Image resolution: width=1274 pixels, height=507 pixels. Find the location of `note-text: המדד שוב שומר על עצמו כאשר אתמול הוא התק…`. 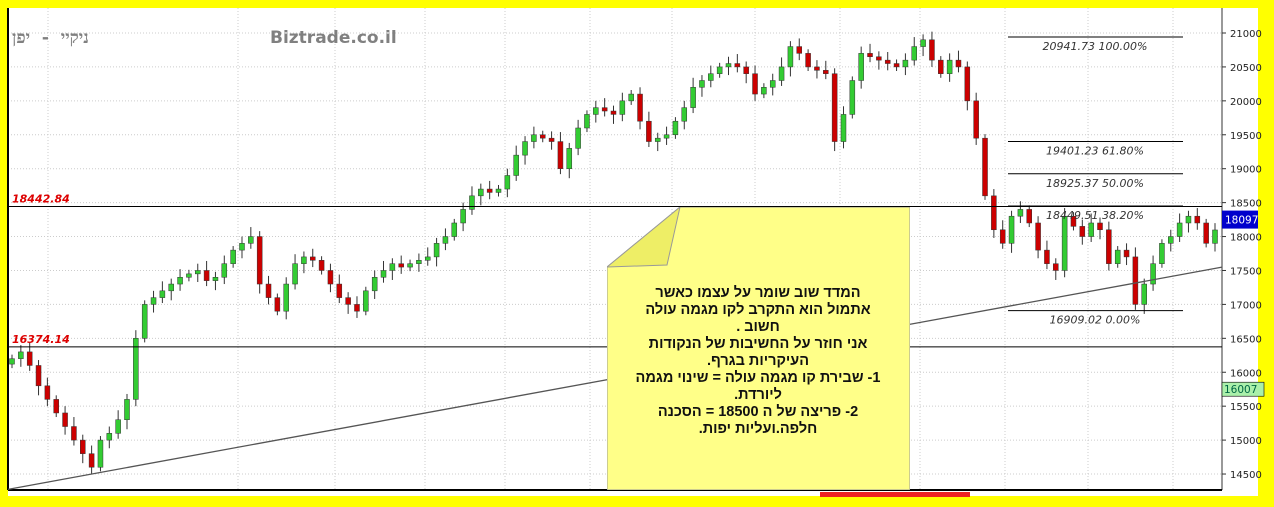

note-text: המדד שוב שומר על עצמו כאשר אתמול הוא התק… is located at coordinates (758, 361).